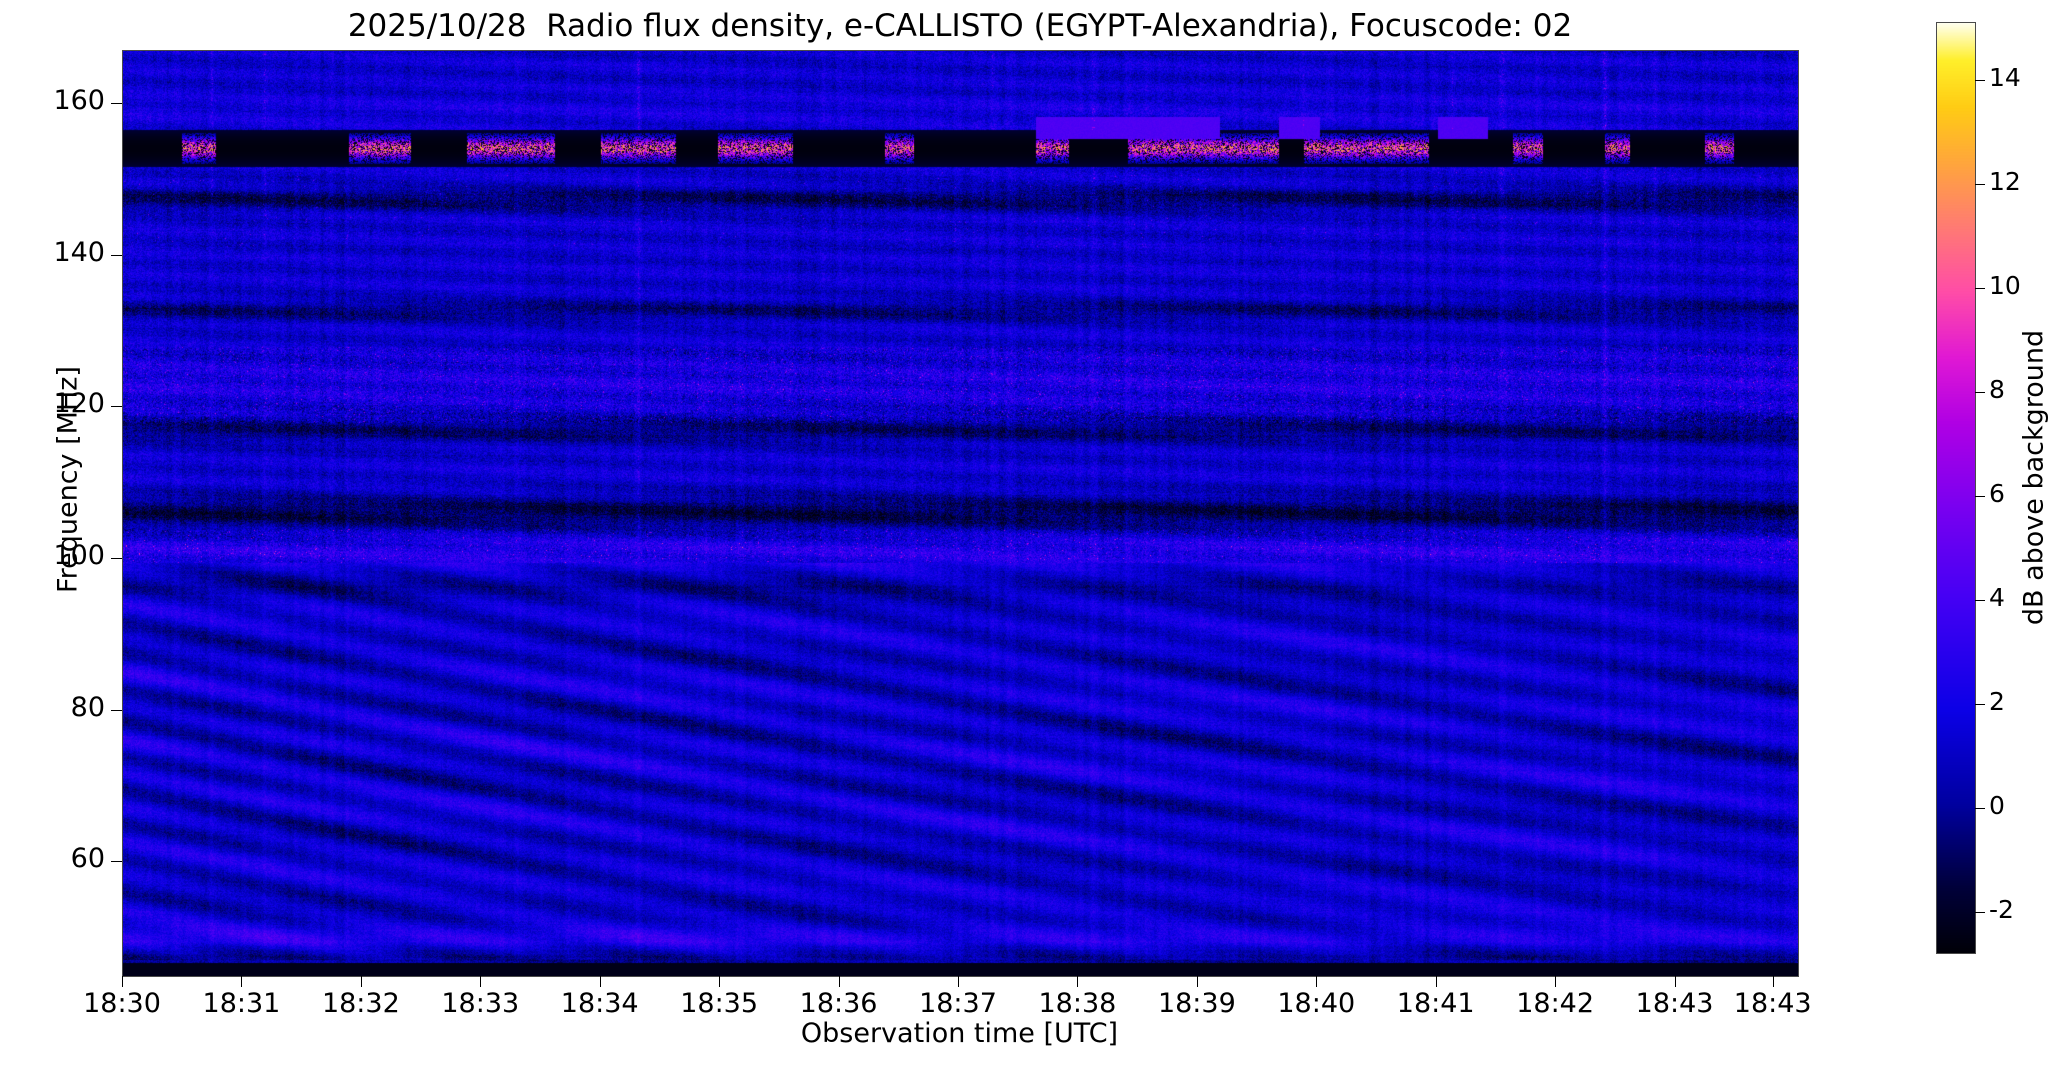  I want to click on y-tick-label: 80, so click(87, 707).